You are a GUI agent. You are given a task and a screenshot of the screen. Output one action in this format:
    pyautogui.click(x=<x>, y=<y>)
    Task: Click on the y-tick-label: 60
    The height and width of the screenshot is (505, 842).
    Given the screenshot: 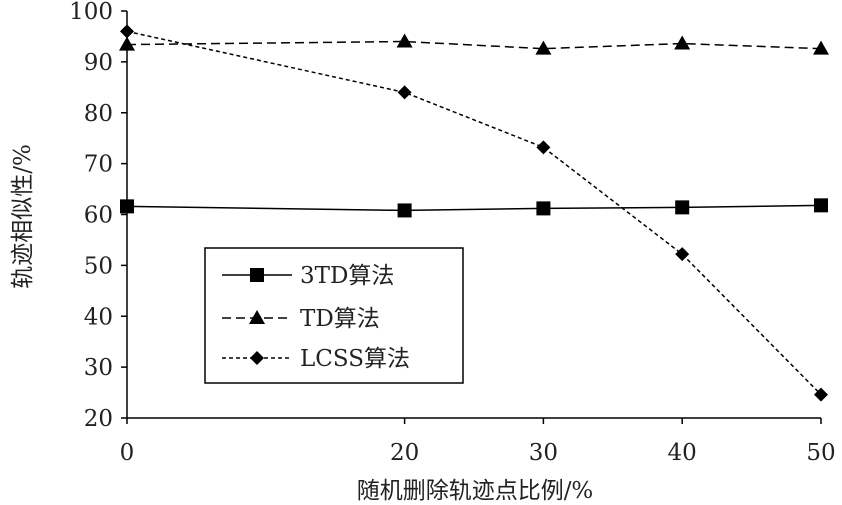 What is the action you would take?
    pyautogui.click(x=98, y=216)
    